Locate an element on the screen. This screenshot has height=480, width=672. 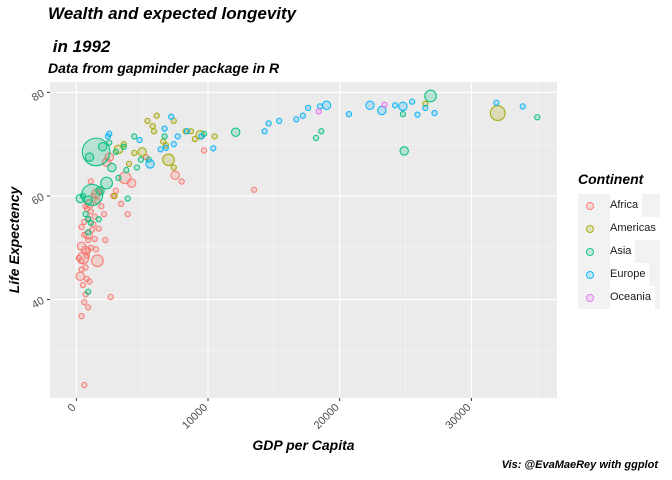
legend-item-americas: Americas is located at coordinates (619, 228).